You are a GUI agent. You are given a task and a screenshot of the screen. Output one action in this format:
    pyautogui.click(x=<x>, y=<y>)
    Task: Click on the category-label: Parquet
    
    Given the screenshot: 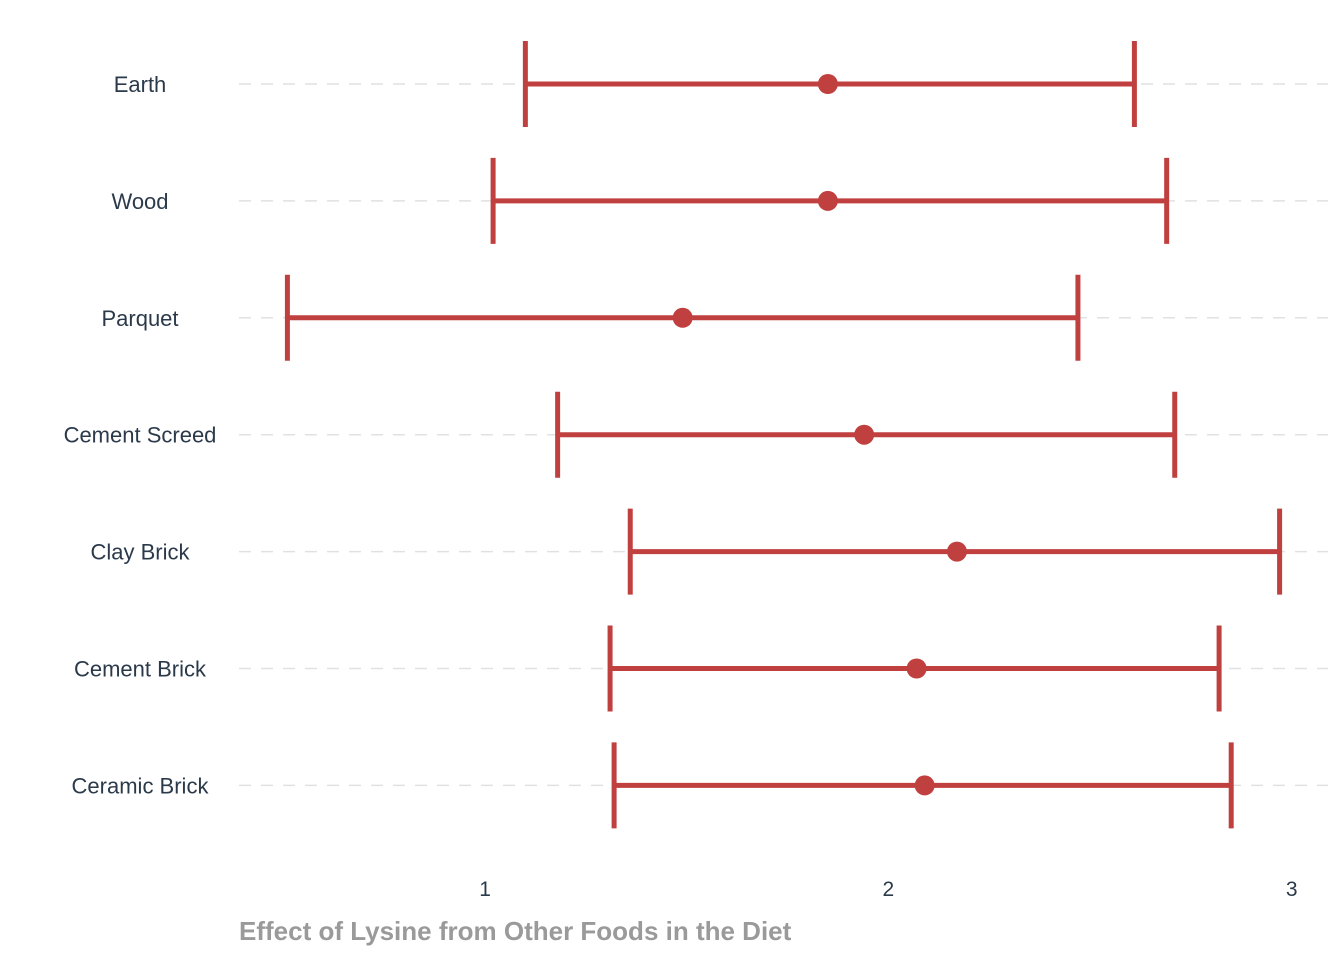 What is the action you would take?
    pyautogui.click(x=139, y=318)
    